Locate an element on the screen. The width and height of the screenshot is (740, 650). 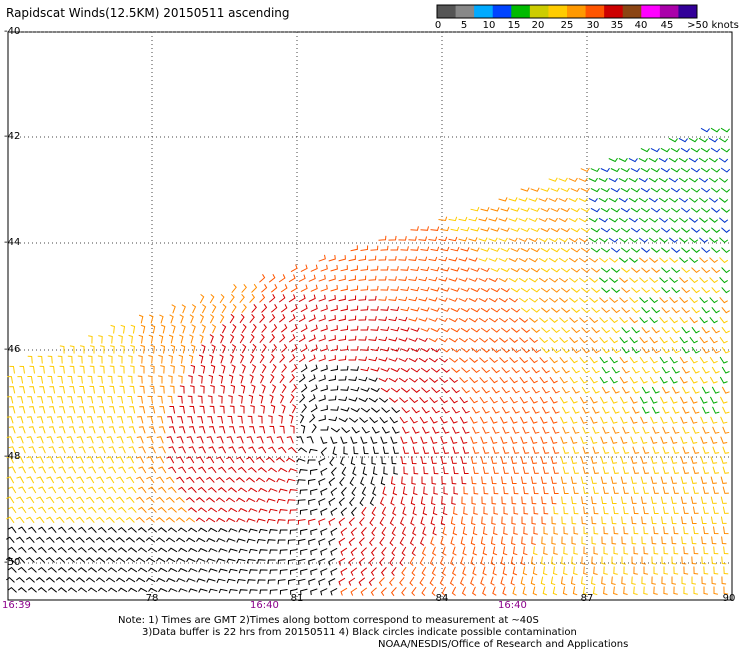
colorbar-label: 35 is located at coordinates (617, 25).